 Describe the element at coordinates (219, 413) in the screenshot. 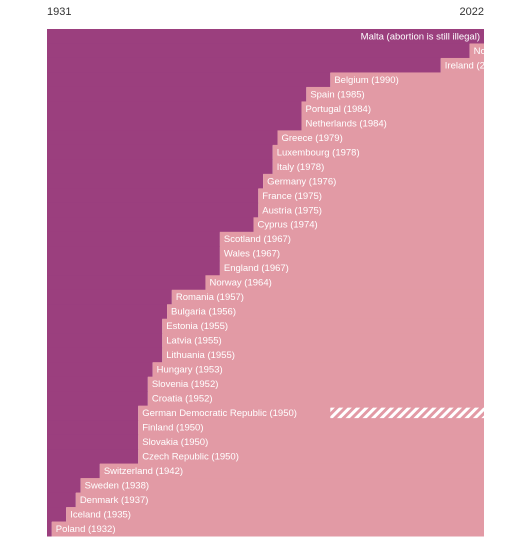

I see `row-label: German Democratic Republic (1950)` at that location.